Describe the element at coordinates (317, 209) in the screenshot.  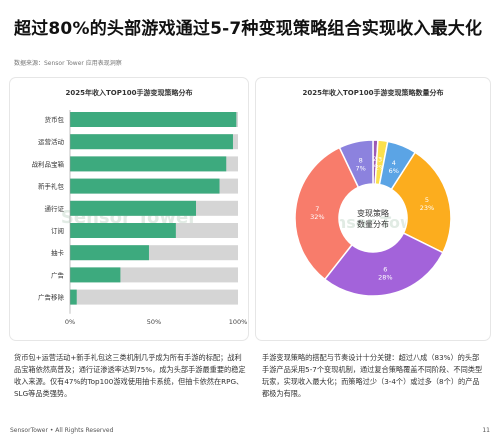
I see `slice-category-label: 7` at that location.